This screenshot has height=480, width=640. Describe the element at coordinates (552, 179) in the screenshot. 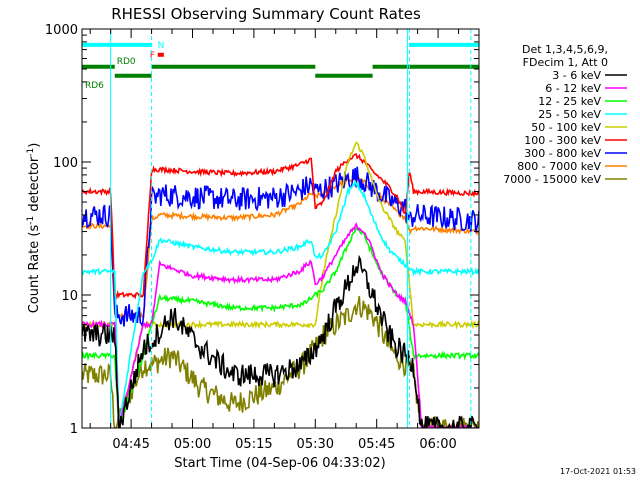

I see `legend-entry-label: 7000 - 15000 keV` at that location.